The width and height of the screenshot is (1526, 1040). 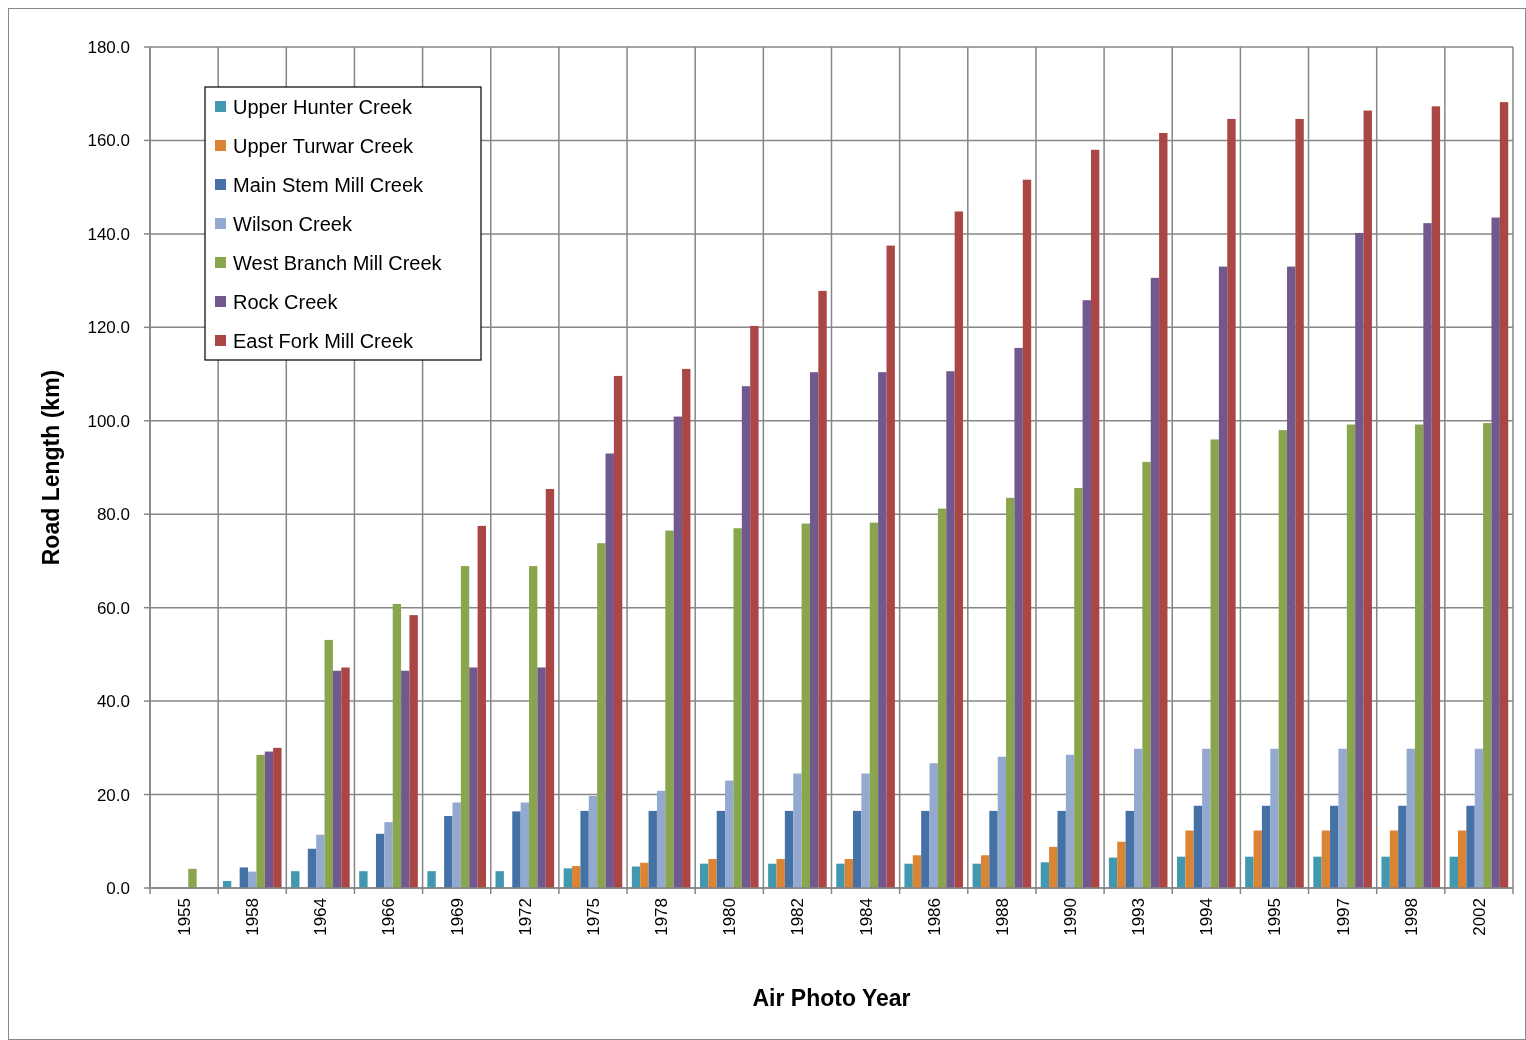 I want to click on x-tick-label: 1958, so click(x=253, y=917).